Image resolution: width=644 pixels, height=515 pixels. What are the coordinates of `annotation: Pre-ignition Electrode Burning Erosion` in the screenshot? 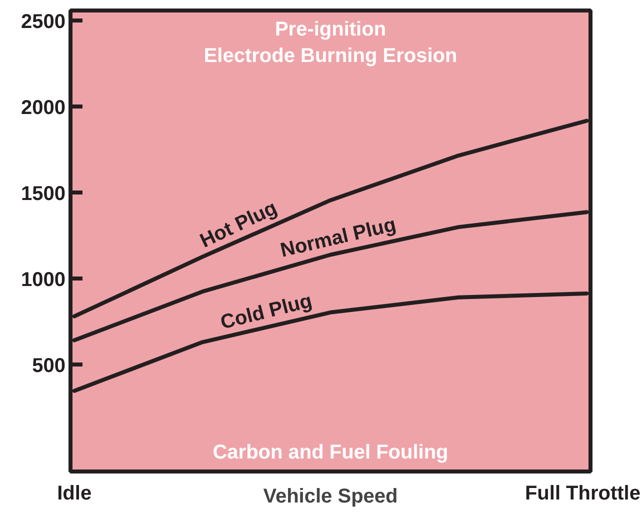 It's located at (331, 42).